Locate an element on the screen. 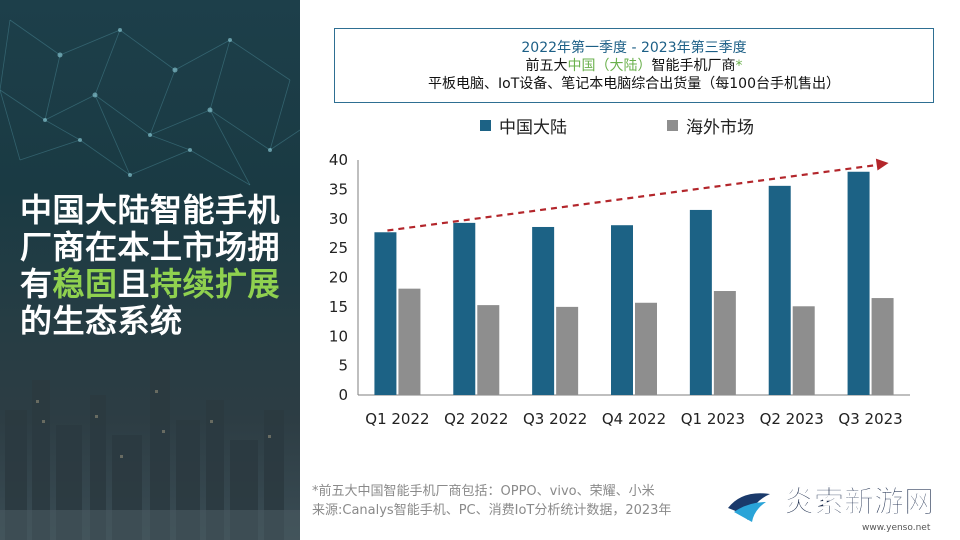 The width and height of the screenshot is (960, 540). headline-line-3: 有稳固且持续扩展 is located at coordinates (160, 284).